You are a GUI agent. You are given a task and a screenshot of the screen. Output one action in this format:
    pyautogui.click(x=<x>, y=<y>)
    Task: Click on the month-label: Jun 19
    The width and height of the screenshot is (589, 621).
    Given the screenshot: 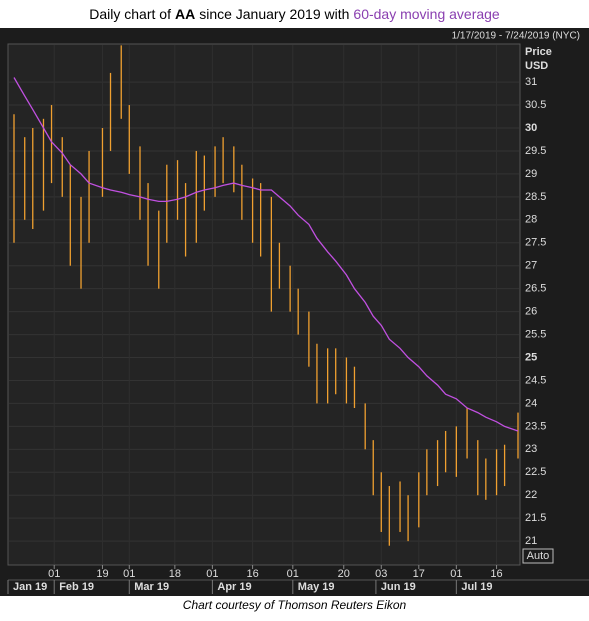 What is the action you would take?
    pyautogui.click(x=398, y=587)
    